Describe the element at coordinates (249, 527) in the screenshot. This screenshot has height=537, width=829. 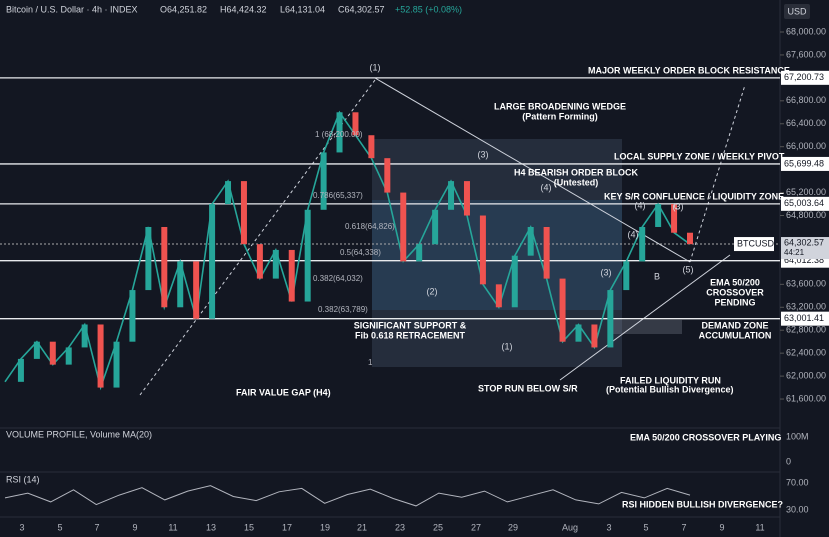
I see `x-tick-label: 15` at that location.